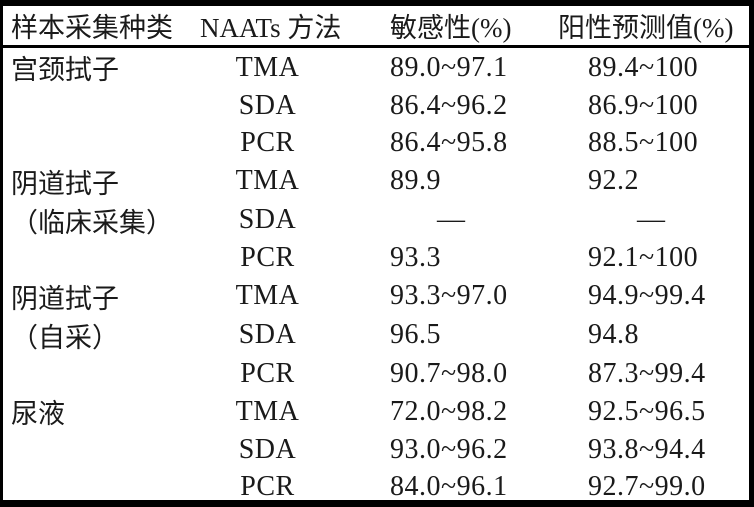 The height and width of the screenshot is (507, 754). What do you see at coordinates (376, 67) in the screenshot?
I see `table-row: 宫颈拭子 TMA 89.0~97.1 89.4~100` at bounding box center [376, 67].